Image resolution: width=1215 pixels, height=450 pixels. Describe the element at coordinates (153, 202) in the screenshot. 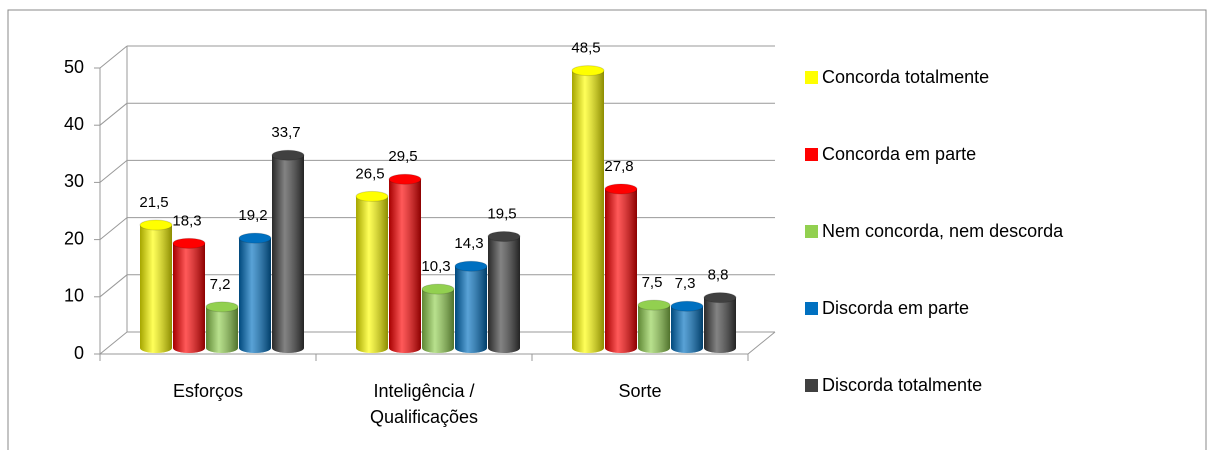

I see `data-label: 21,5` at that location.